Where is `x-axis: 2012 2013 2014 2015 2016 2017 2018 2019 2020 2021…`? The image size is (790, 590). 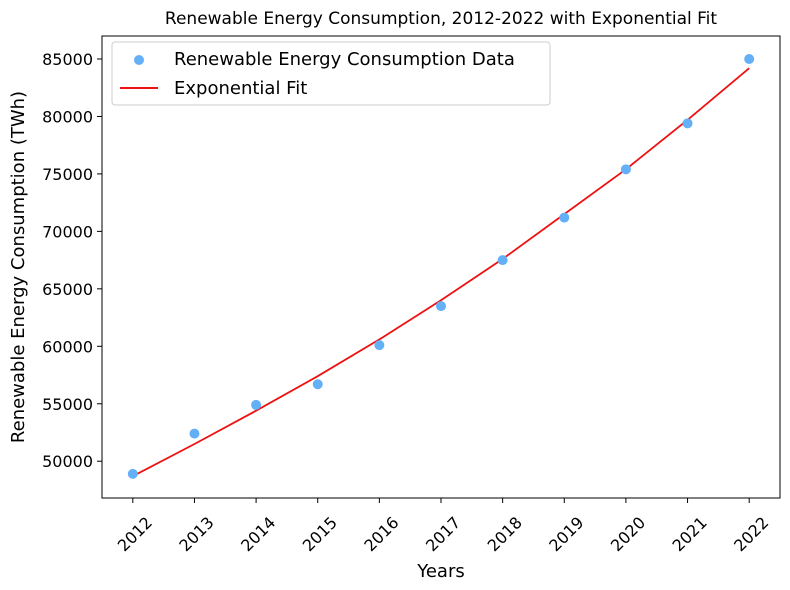 x-axis: 2012 2013 2014 2015 2016 2017 2018 2019 2020 2021… is located at coordinates (443, 526).